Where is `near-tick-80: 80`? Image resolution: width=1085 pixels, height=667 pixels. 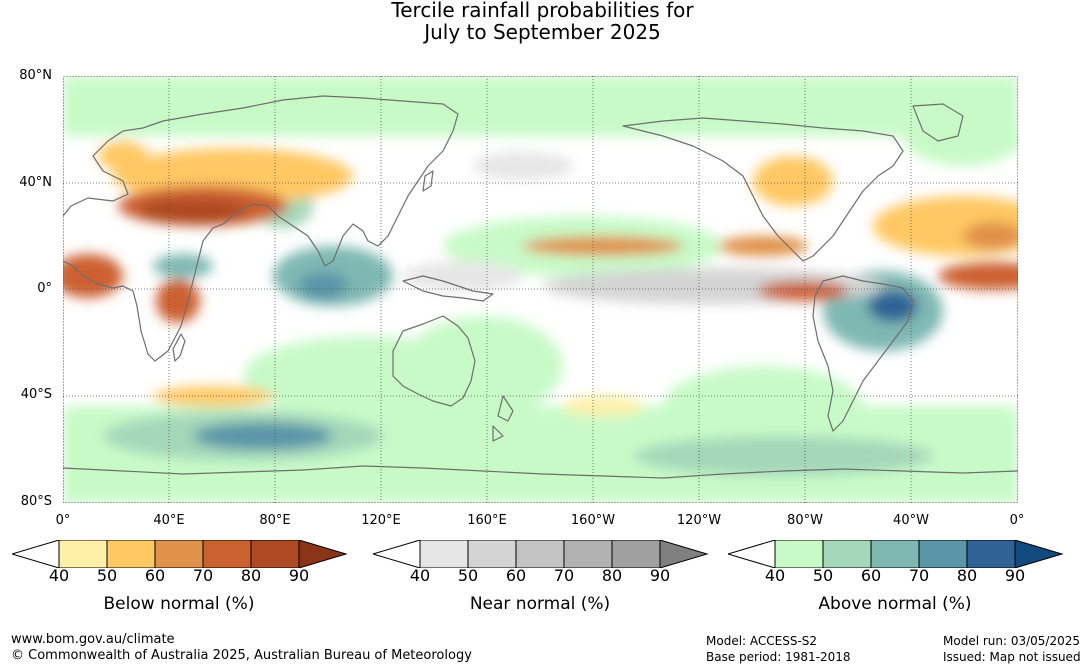 near-tick-80: 80 is located at coordinates (612, 575).